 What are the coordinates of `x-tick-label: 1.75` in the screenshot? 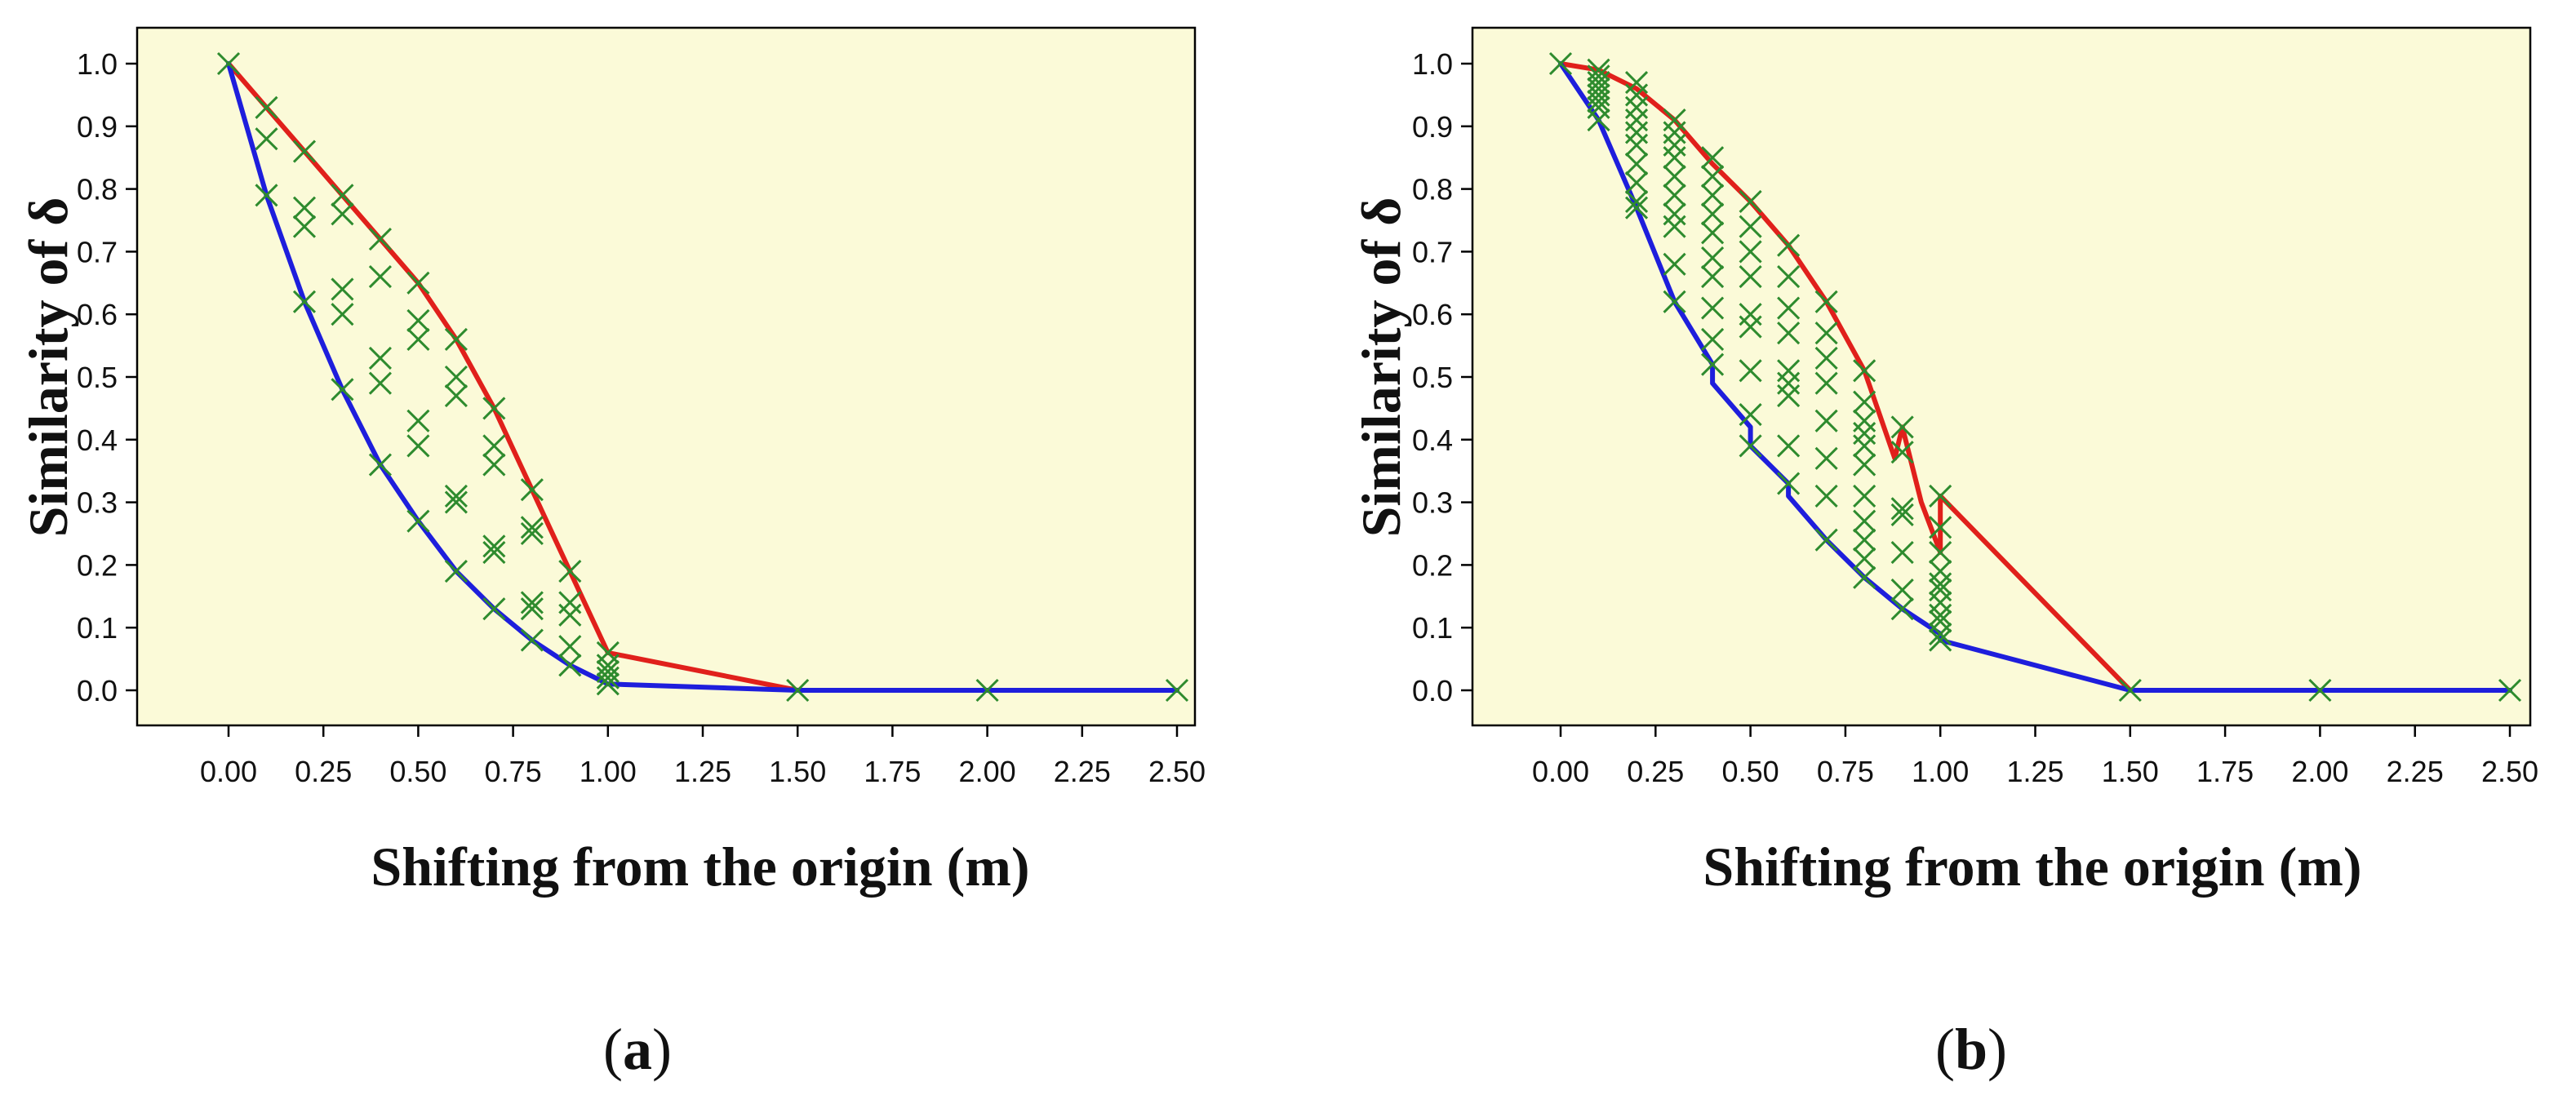 It's located at (2225, 771).